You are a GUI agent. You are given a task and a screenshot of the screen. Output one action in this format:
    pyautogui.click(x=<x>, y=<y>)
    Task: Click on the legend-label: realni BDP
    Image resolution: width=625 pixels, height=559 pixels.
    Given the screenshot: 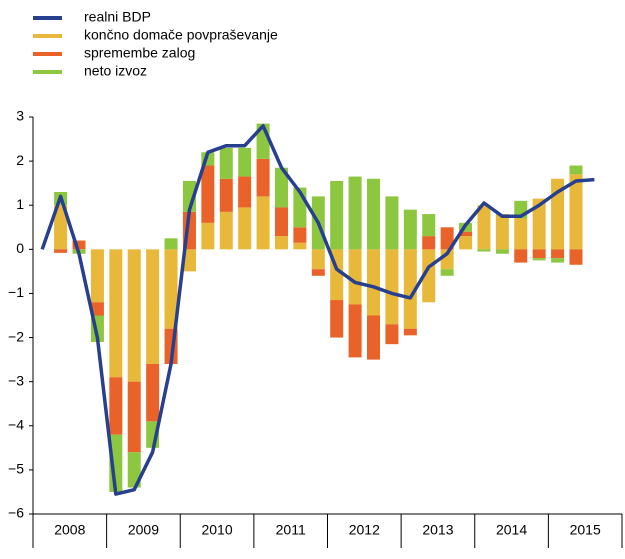 What is the action you would take?
    pyautogui.click(x=117, y=17)
    